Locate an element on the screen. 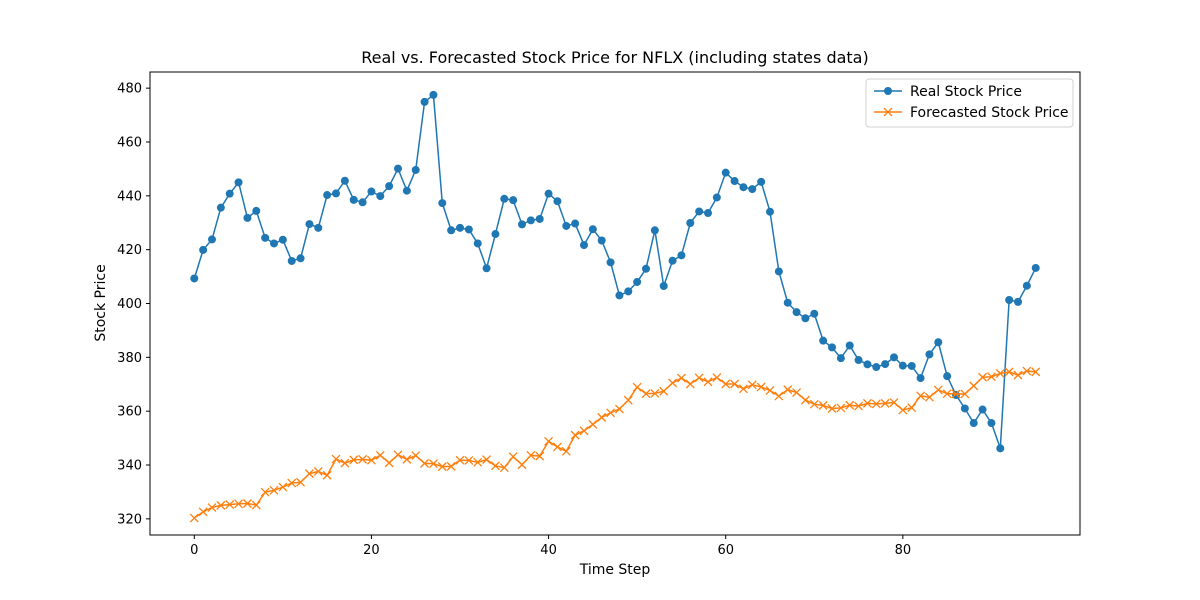 This screenshot has height=600, width=1200. legend-label-2: Forecasted Stock Price is located at coordinates (989, 113).